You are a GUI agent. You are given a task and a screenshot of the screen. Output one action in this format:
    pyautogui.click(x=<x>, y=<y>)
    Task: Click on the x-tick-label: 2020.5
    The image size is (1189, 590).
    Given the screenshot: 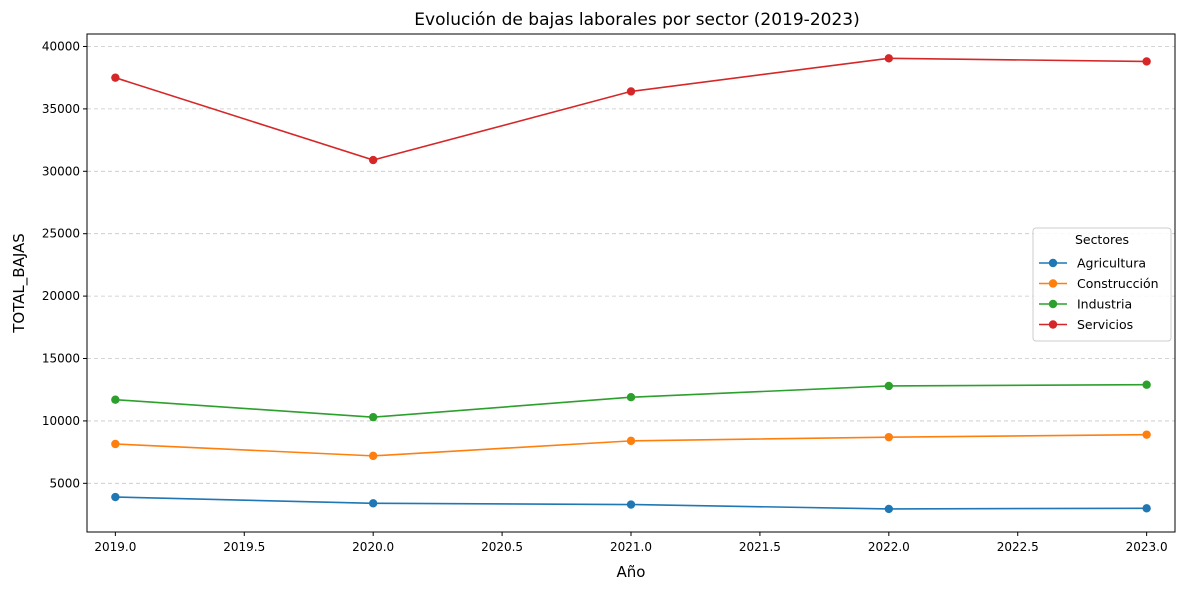 What is the action you would take?
    pyautogui.click(x=502, y=547)
    